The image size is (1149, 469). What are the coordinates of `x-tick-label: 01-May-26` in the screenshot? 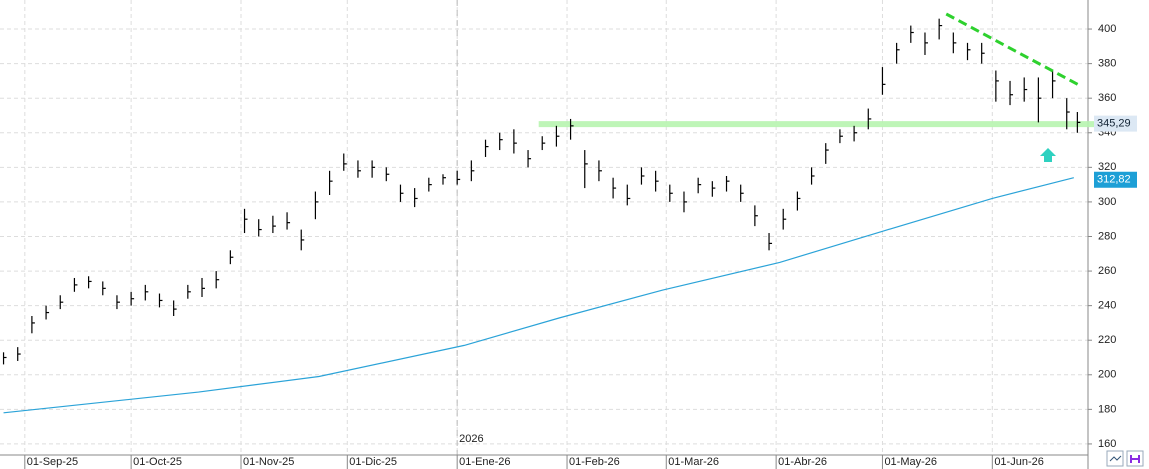 It's located at (910, 462).